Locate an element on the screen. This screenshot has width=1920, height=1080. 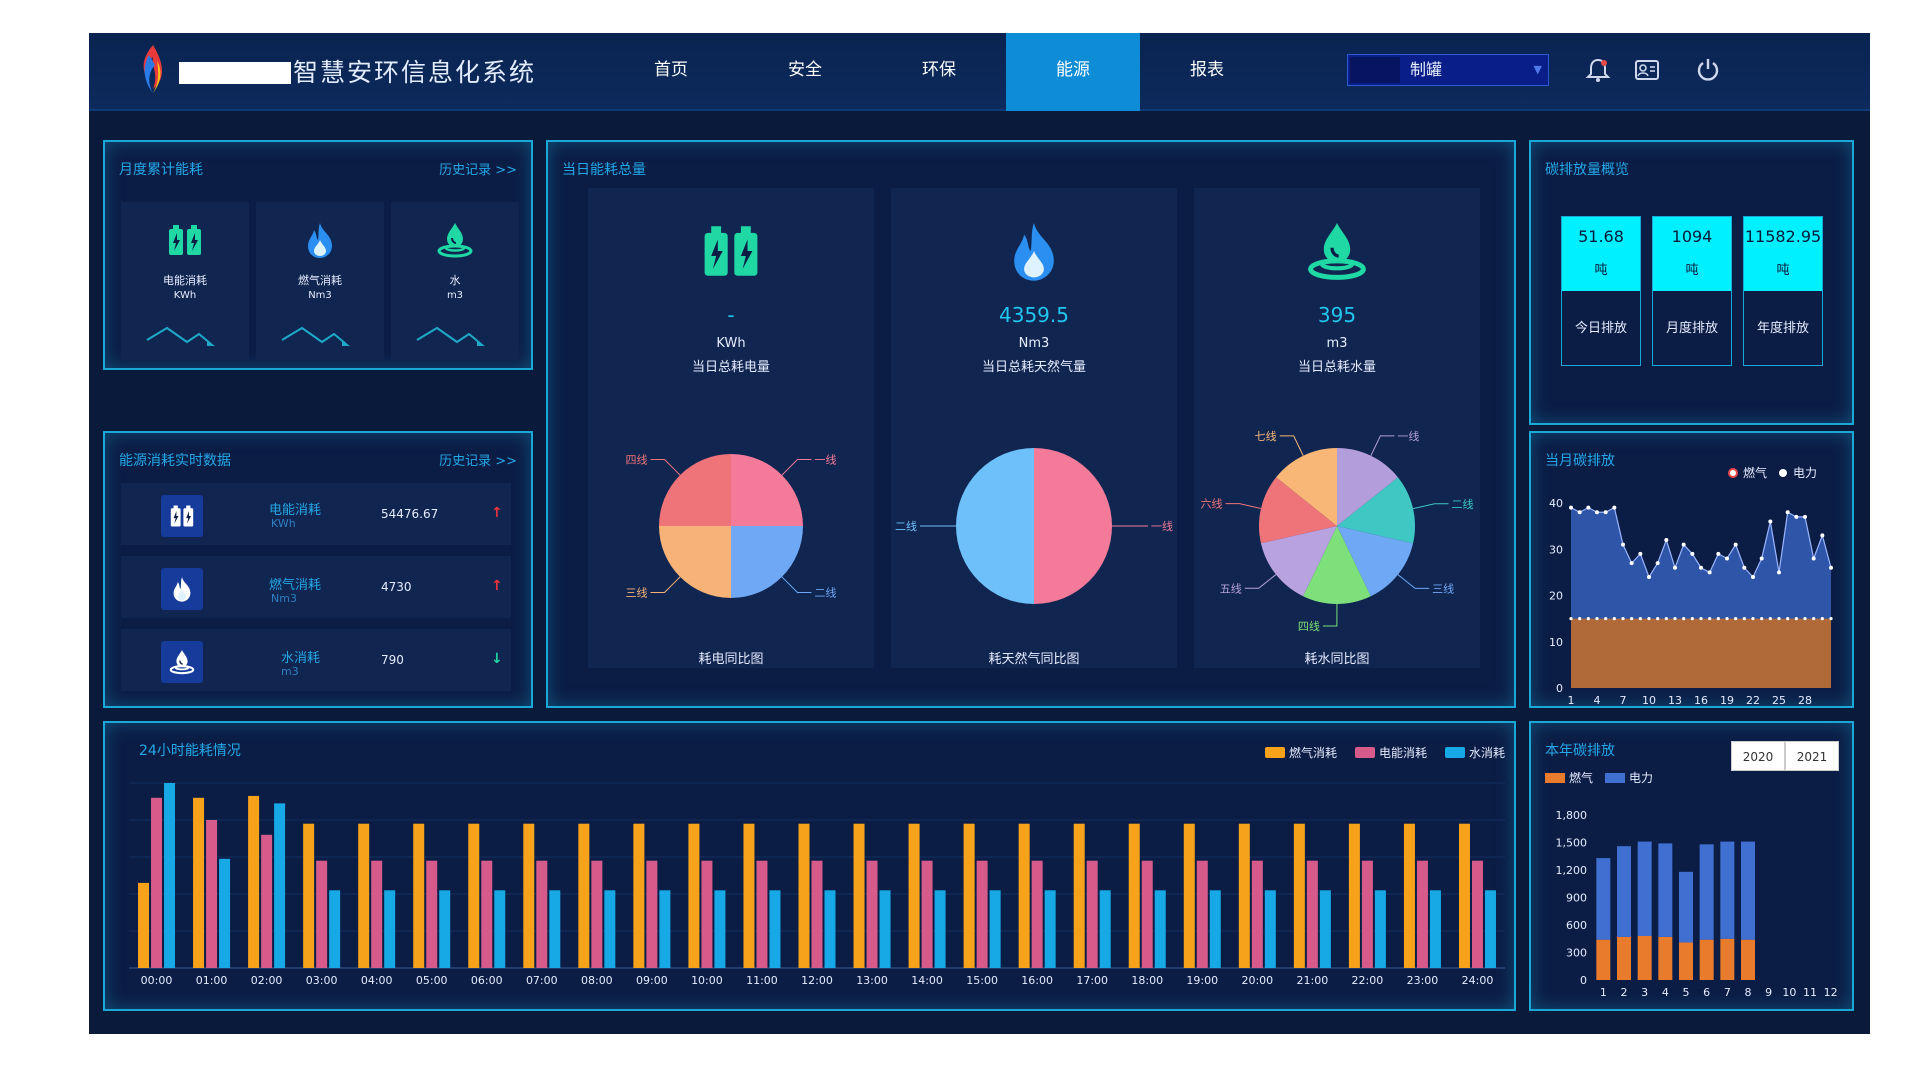
nav-safety: 安全 is located at coordinates (805, 70).